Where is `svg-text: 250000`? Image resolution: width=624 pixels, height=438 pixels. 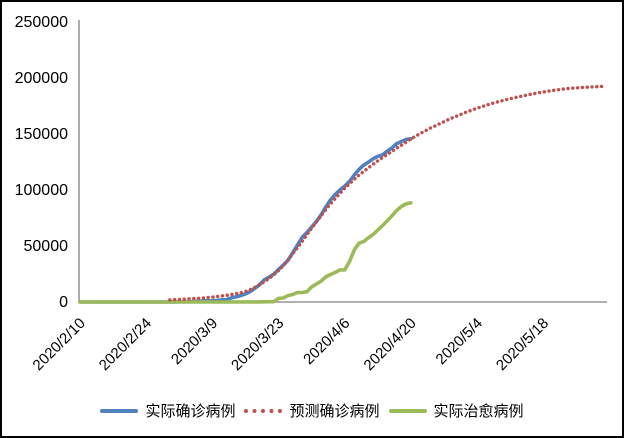
svg-text: 250000 is located at coordinates (41, 22).